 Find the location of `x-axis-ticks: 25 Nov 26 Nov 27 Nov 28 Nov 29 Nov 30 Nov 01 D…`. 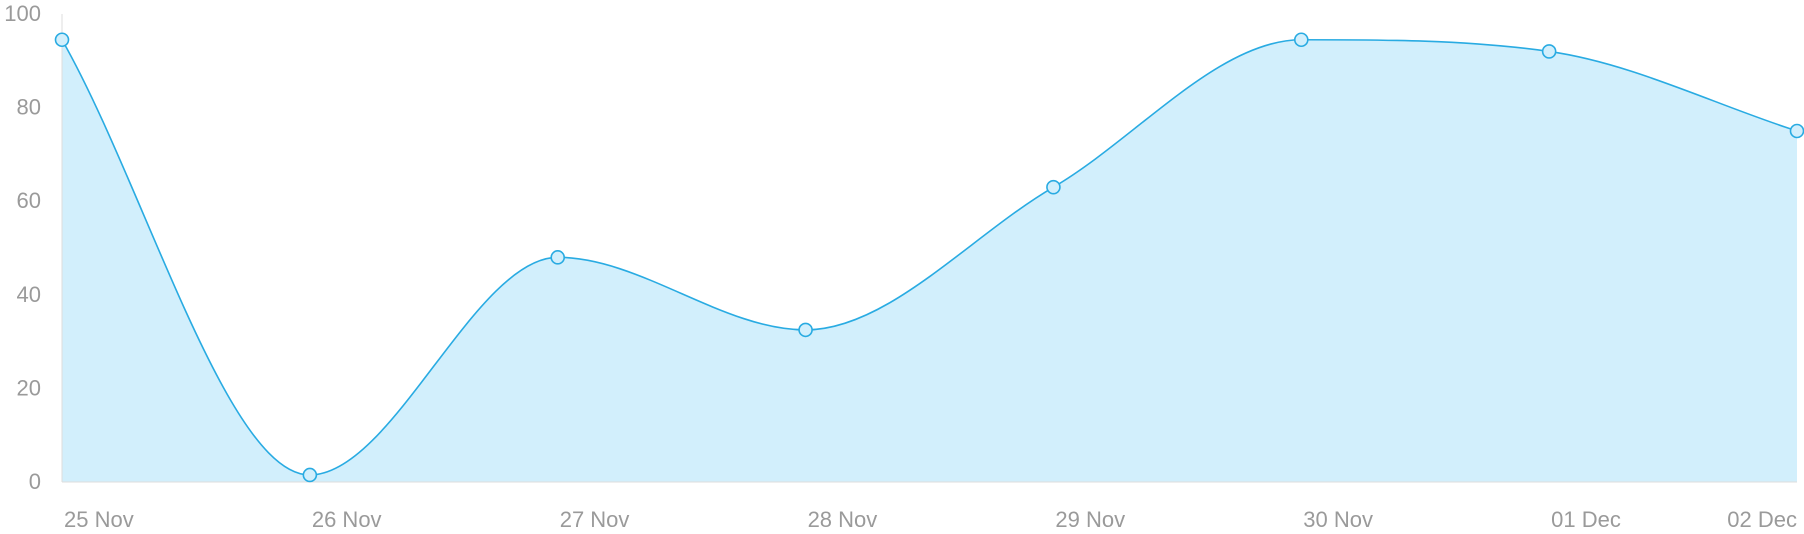

x-axis-ticks: 25 Nov 26 Nov 27 Nov 28 Nov 29 Nov 30 Nov 01 D… is located at coordinates (930, 519).